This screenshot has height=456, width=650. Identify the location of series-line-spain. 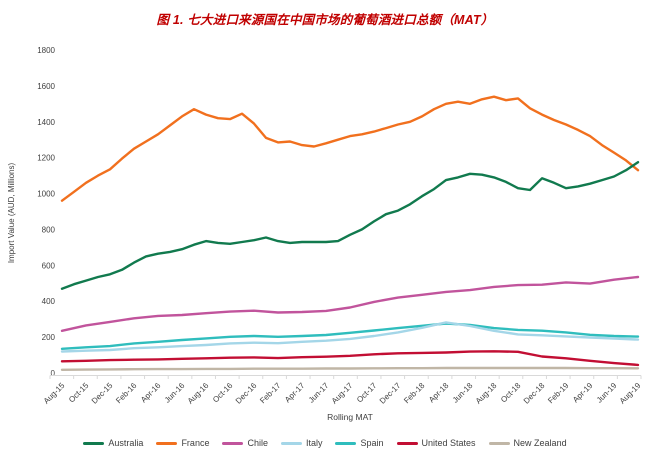
(350, 336).